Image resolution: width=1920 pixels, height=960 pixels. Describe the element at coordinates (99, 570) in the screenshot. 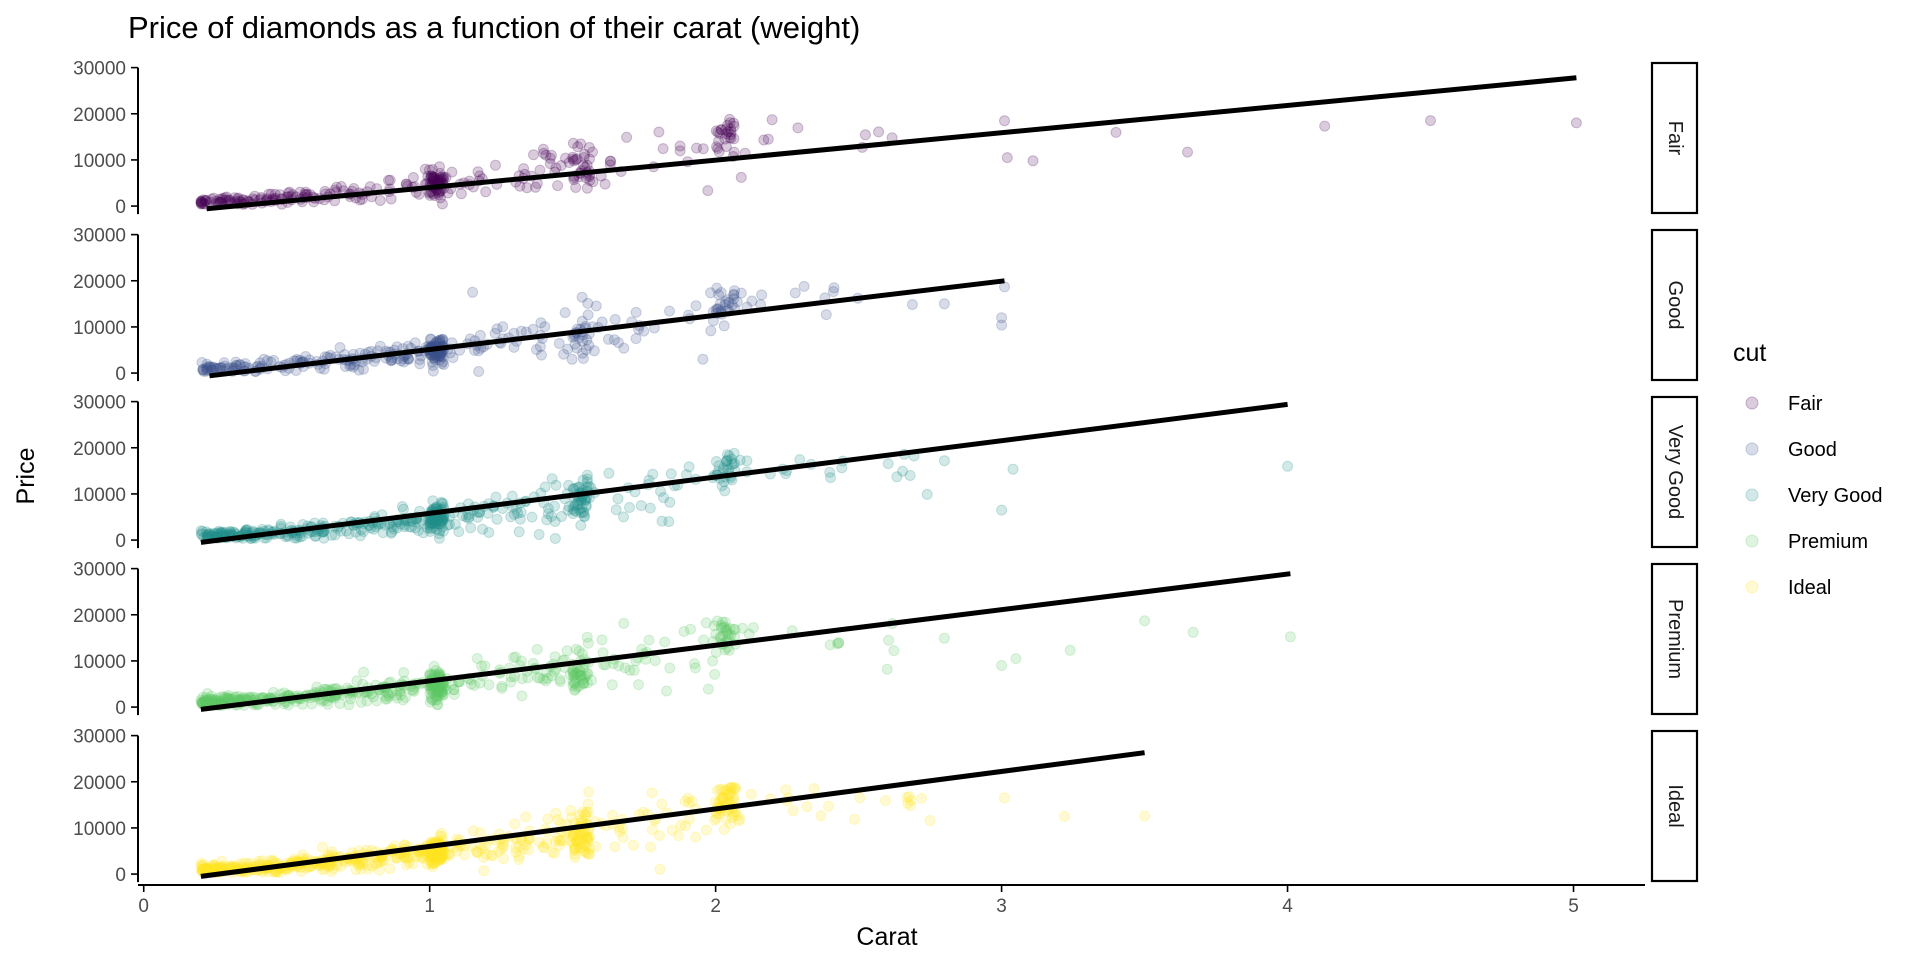

I see `y-tick-label: 30000` at that location.